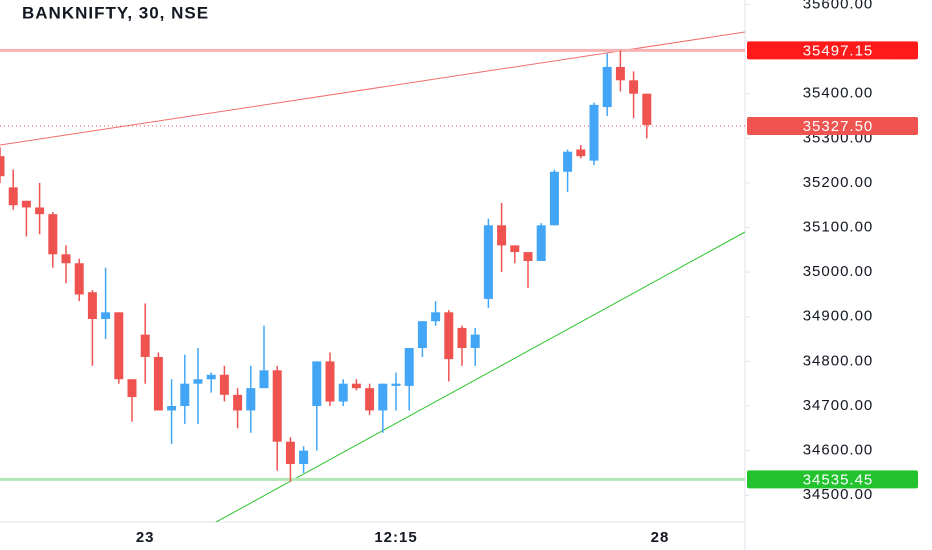 The image size is (932, 550). I want to click on price-label: 34535.45, so click(838, 479).